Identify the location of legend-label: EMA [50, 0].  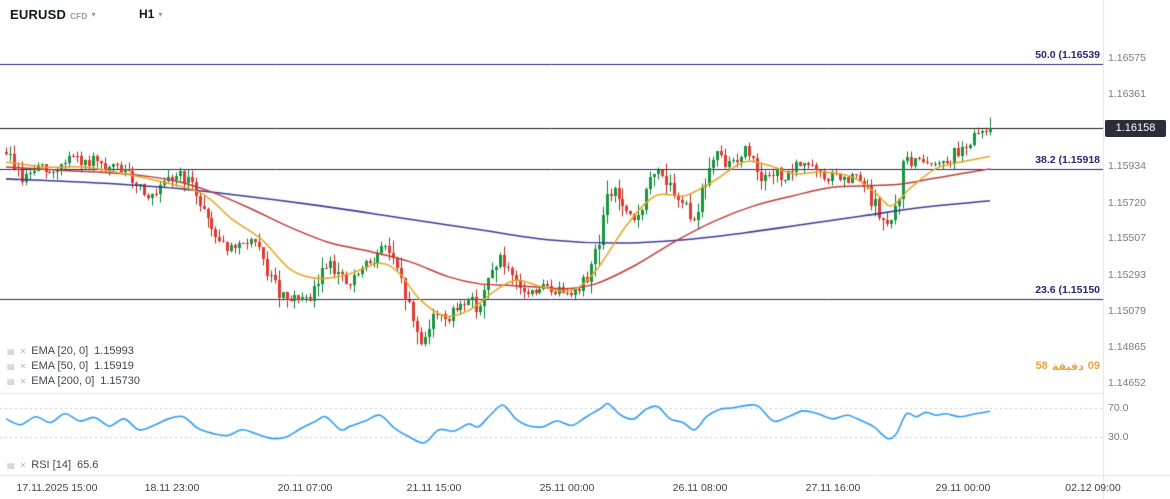
(60, 366).